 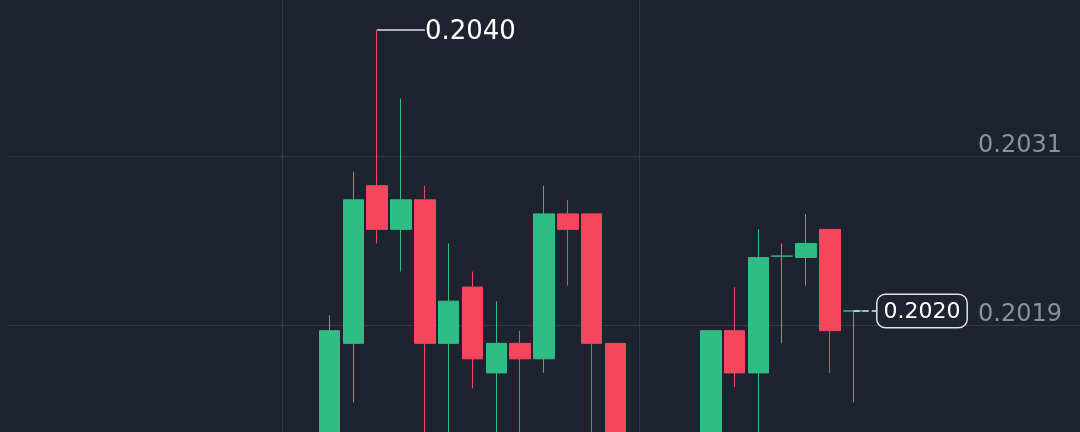 What do you see at coordinates (1020, 313) in the screenshot?
I see `y-tick-label: 0.2019` at bounding box center [1020, 313].